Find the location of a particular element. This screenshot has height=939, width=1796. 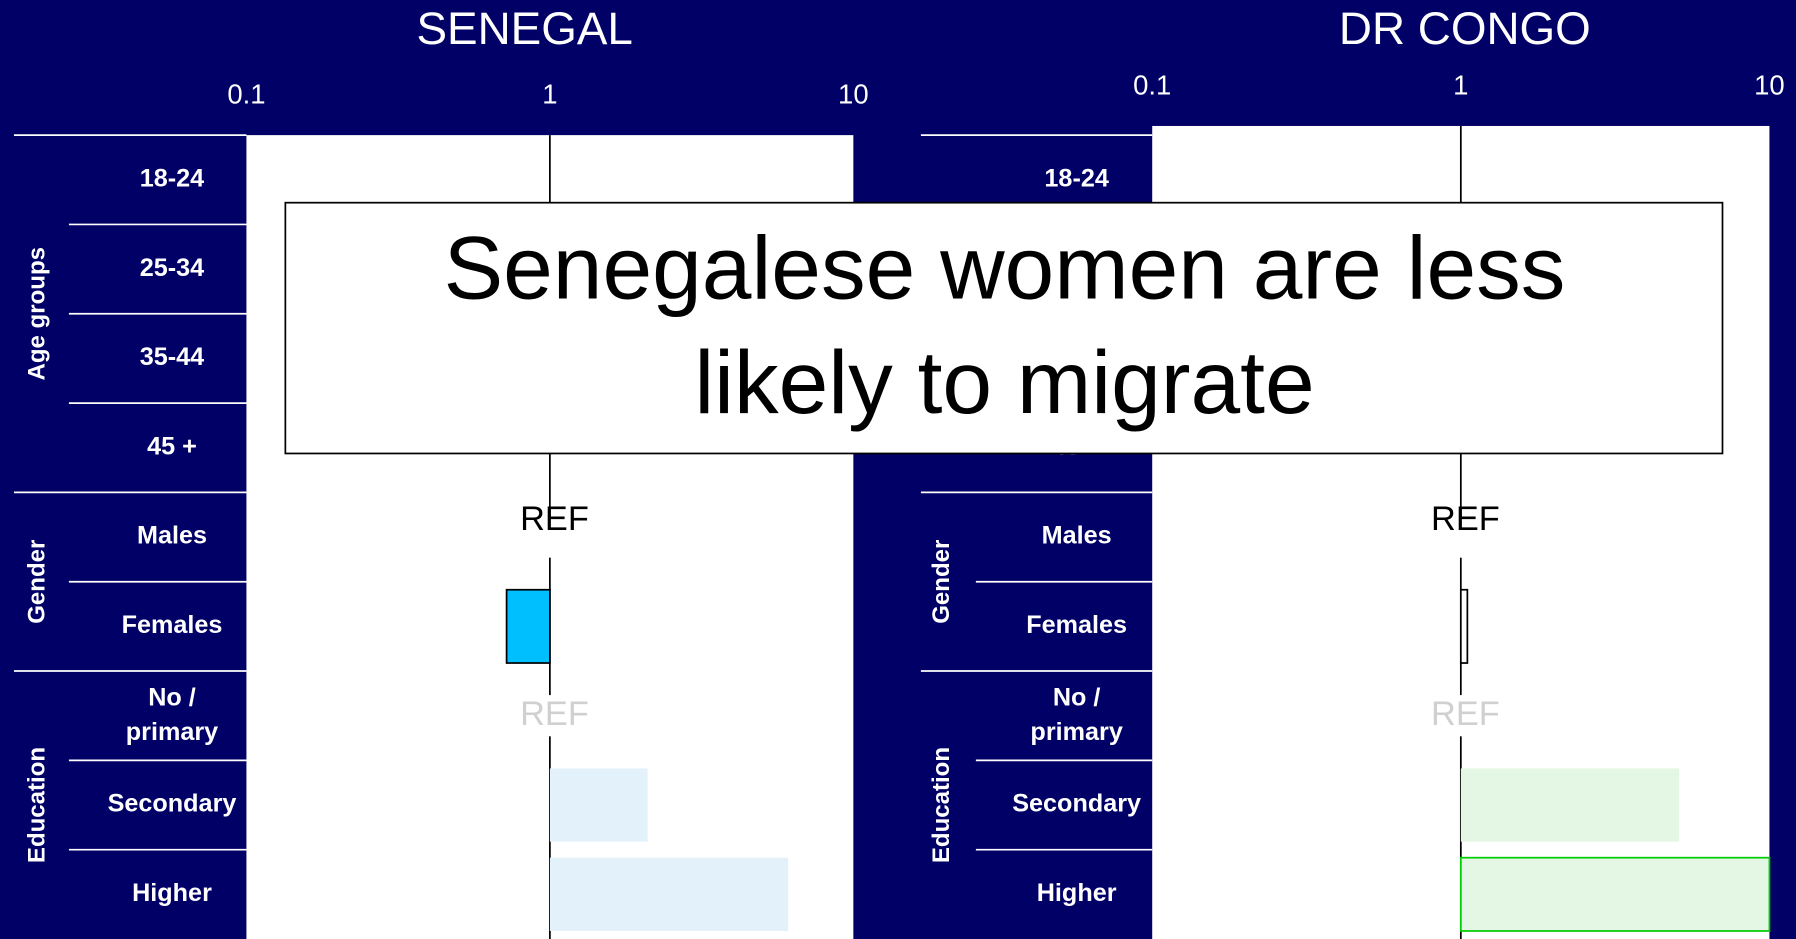

group-label: Age groups is located at coordinates (36, 314).